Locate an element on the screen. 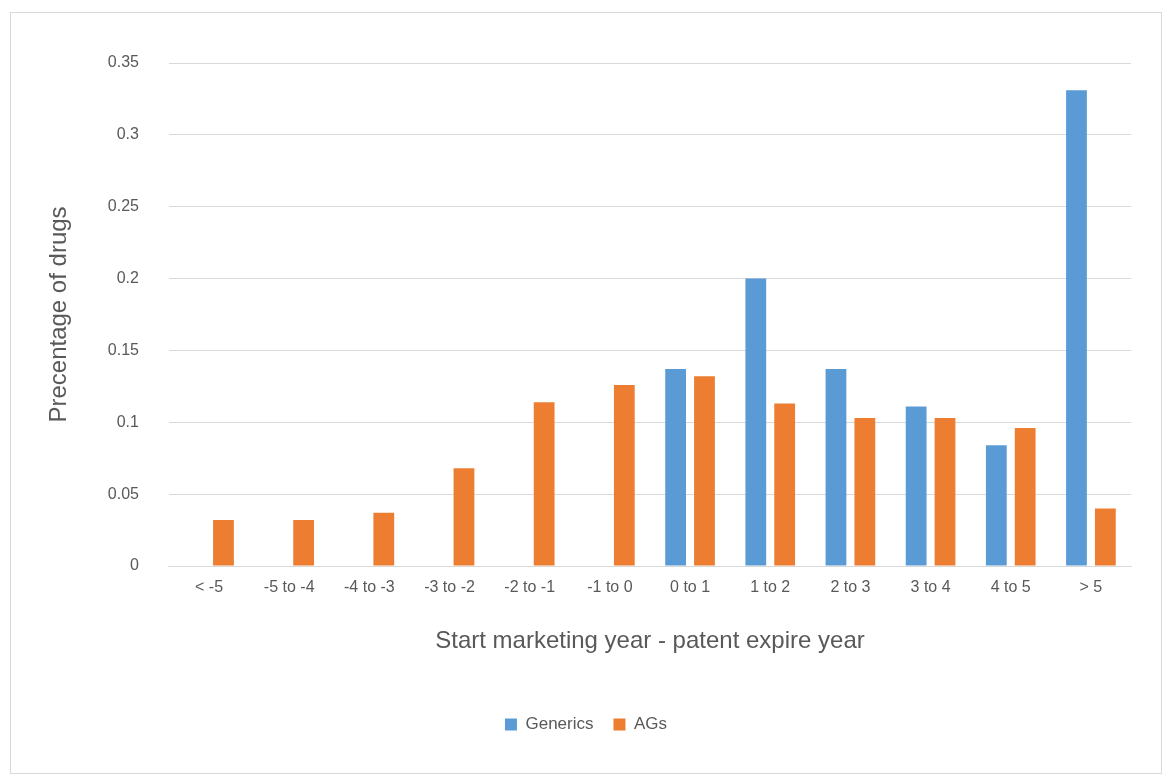  y-tick-label: 0.15 is located at coordinates (123, 349).